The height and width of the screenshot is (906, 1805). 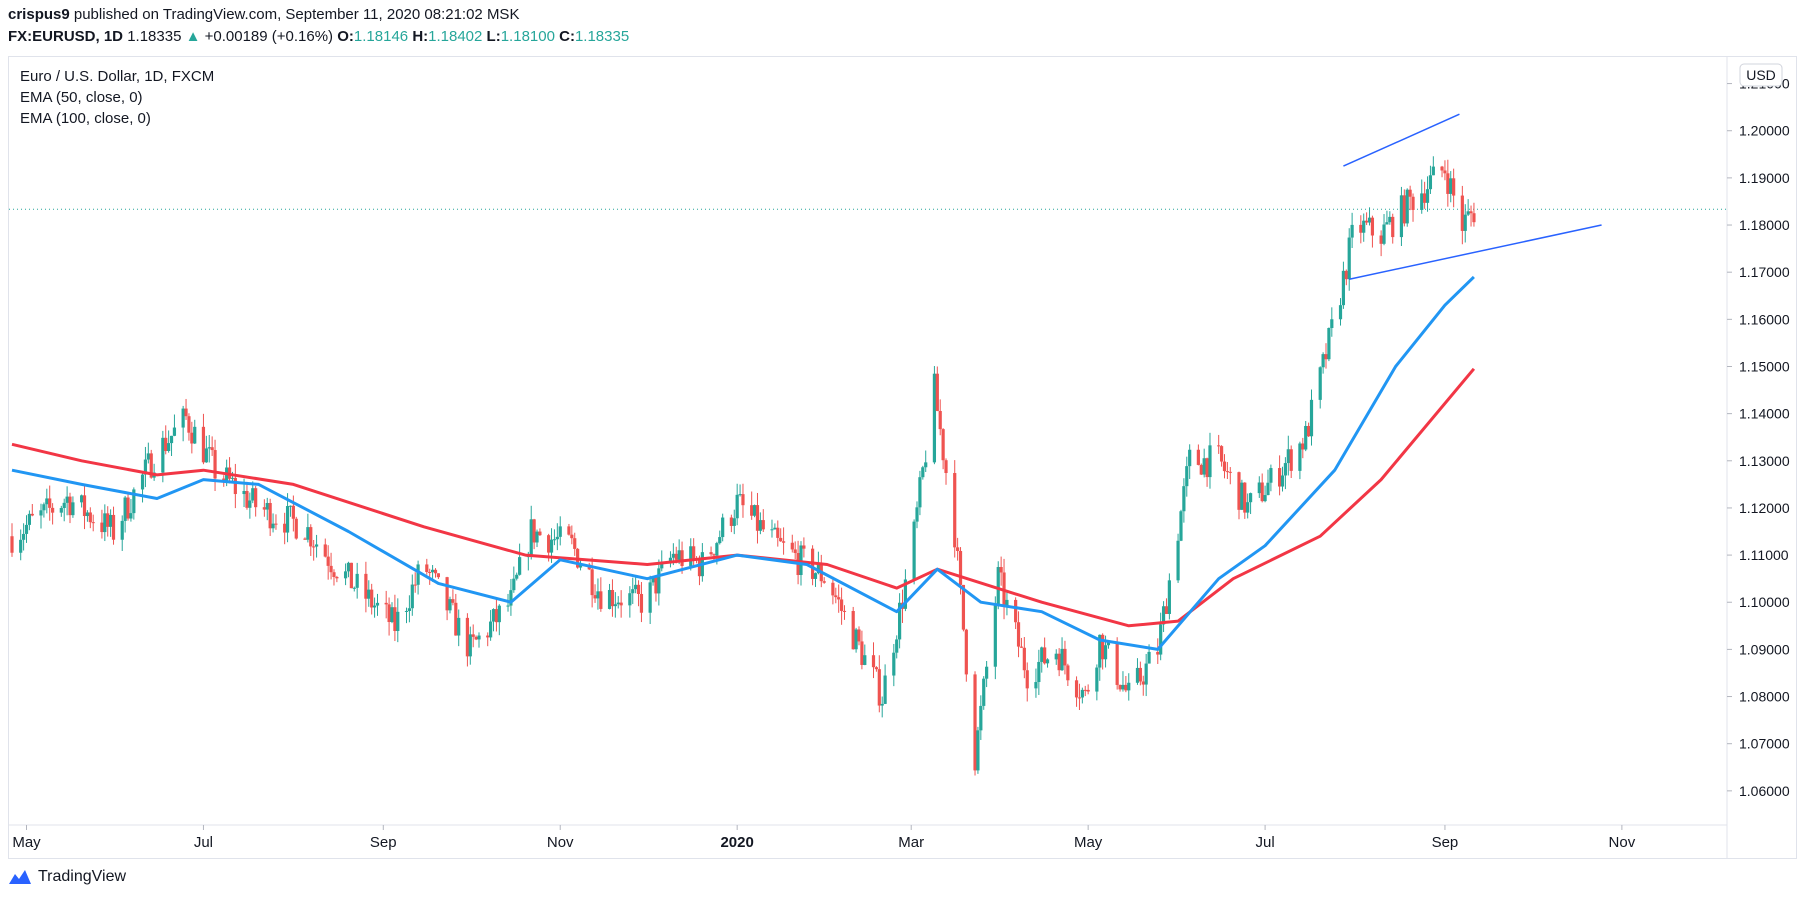 What do you see at coordinates (67, 877) in the screenshot?
I see `tradingview-footer: TradingView` at bounding box center [67, 877].